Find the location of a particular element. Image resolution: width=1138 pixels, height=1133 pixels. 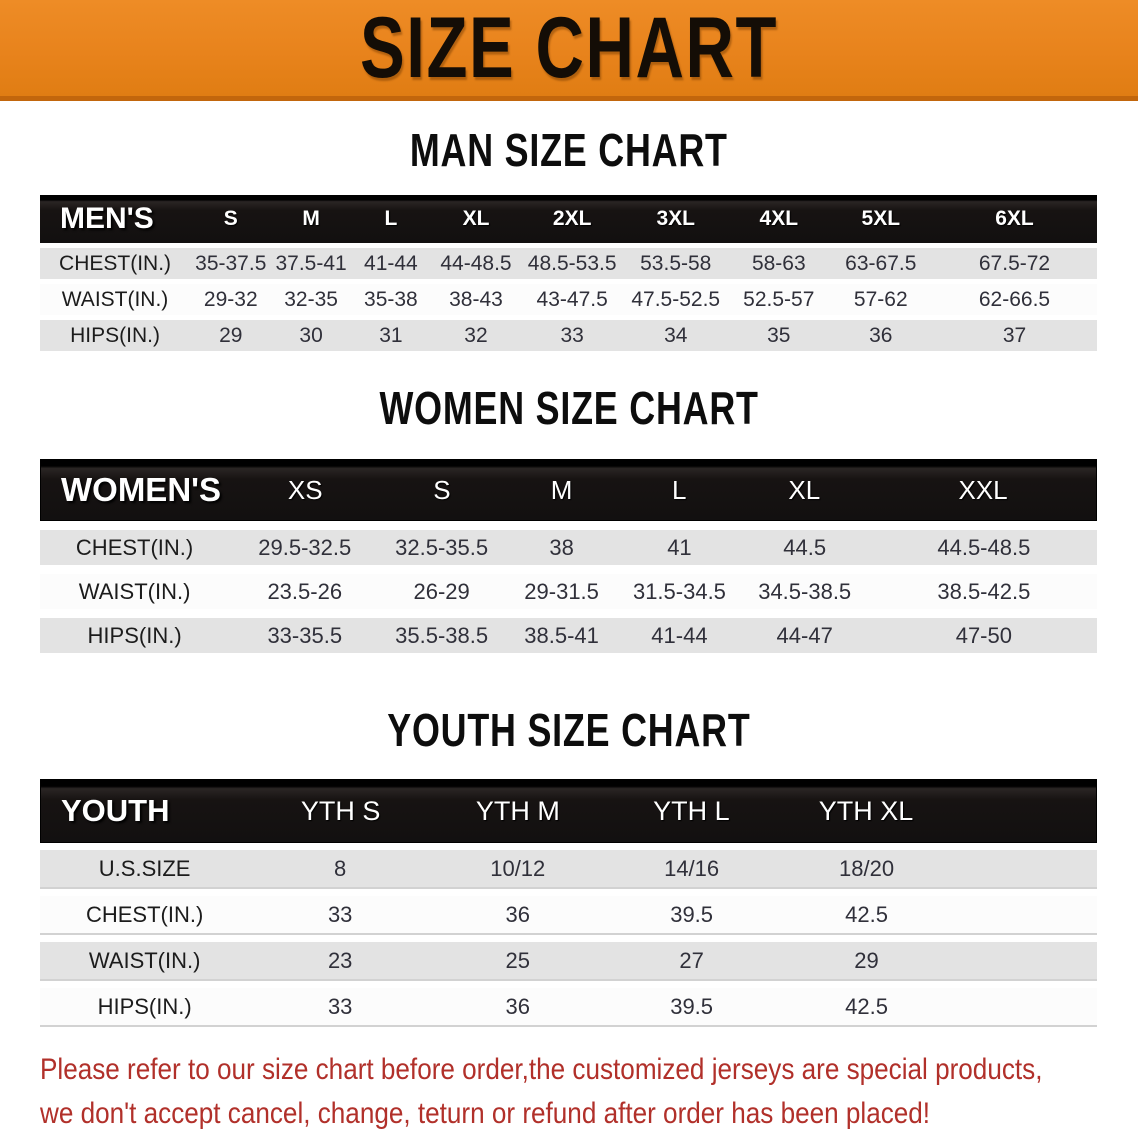

size-value: 29.5-32.5 is located at coordinates (305, 547).